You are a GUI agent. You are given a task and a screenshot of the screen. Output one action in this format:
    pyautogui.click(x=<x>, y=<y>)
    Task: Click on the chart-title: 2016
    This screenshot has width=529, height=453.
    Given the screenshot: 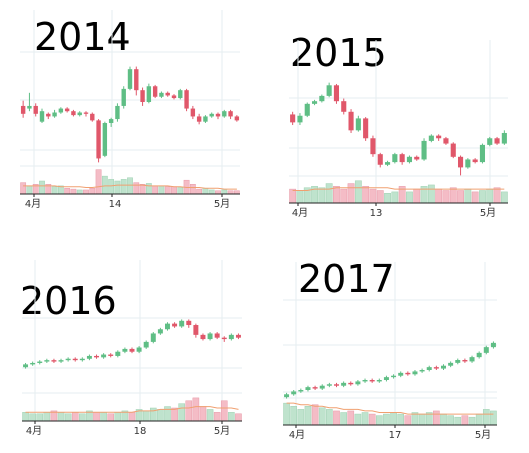 What is the action you would take?
    pyautogui.click(x=68, y=301)
    